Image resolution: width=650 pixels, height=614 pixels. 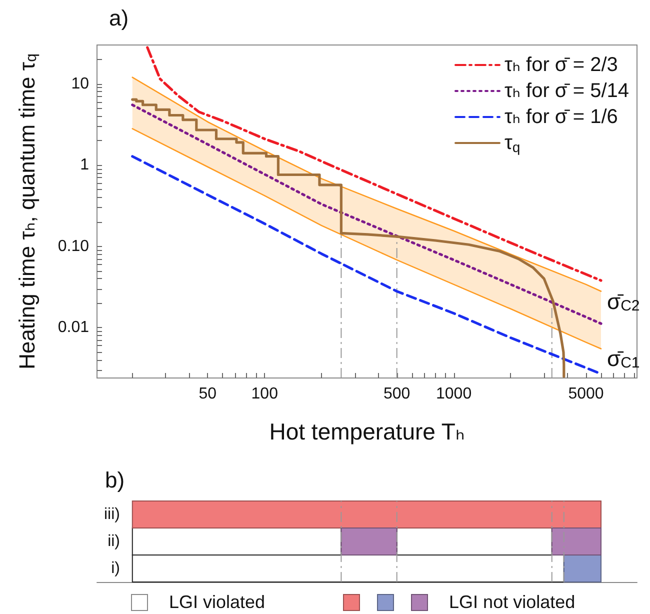 What do you see at coordinates (115, 480) in the screenshot?
I see `chart-title: b)` at bounding box center [115, 480].